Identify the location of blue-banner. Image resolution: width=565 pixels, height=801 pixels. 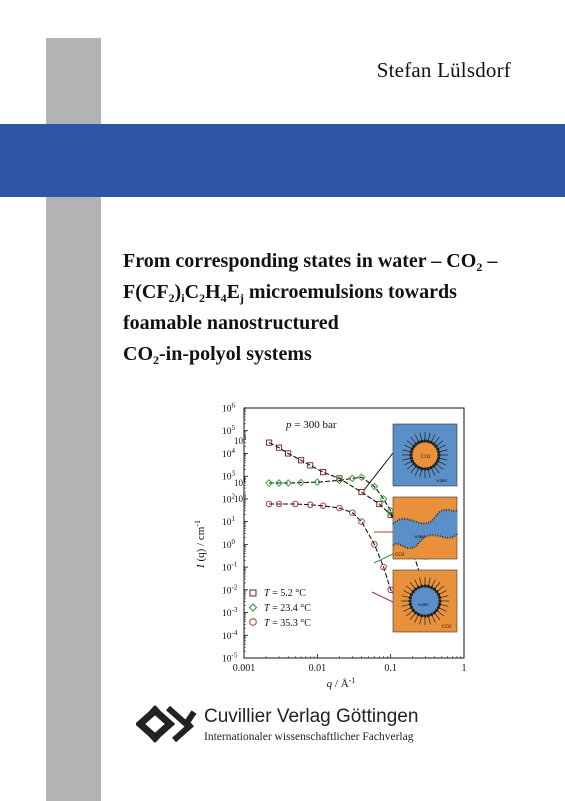
(282, 160).